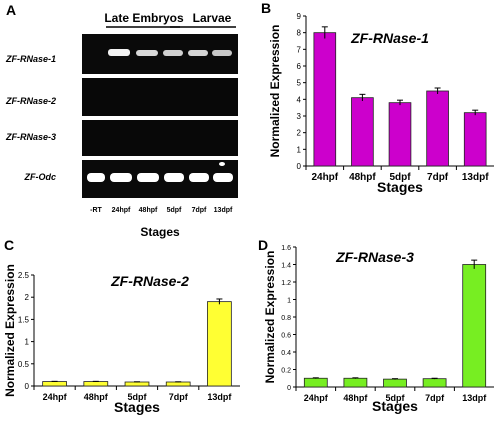 This screenshot has height=422, width=500. I want to click on lane-label: 24hpf, so click(121, 210).